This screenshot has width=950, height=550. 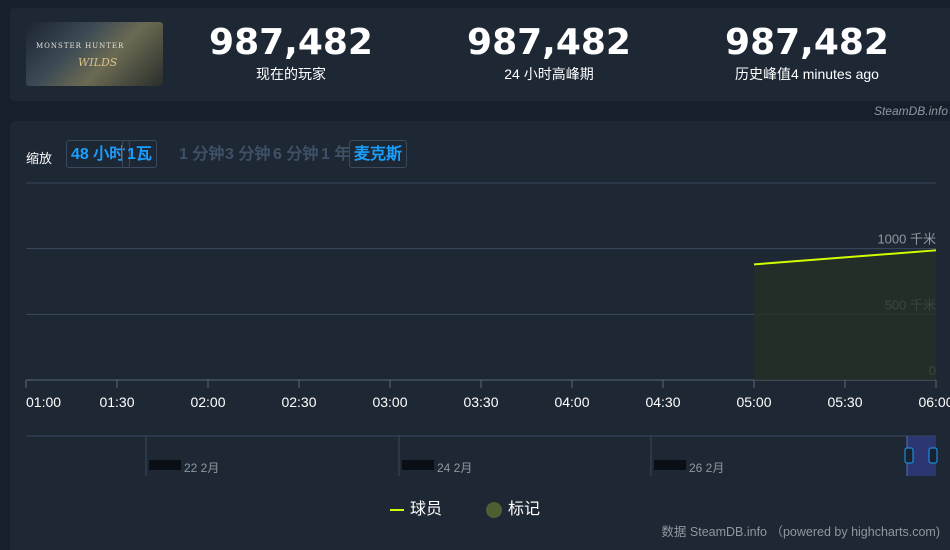 I want to click on x-tick-label: 03:00, so click(x=389, y=402).